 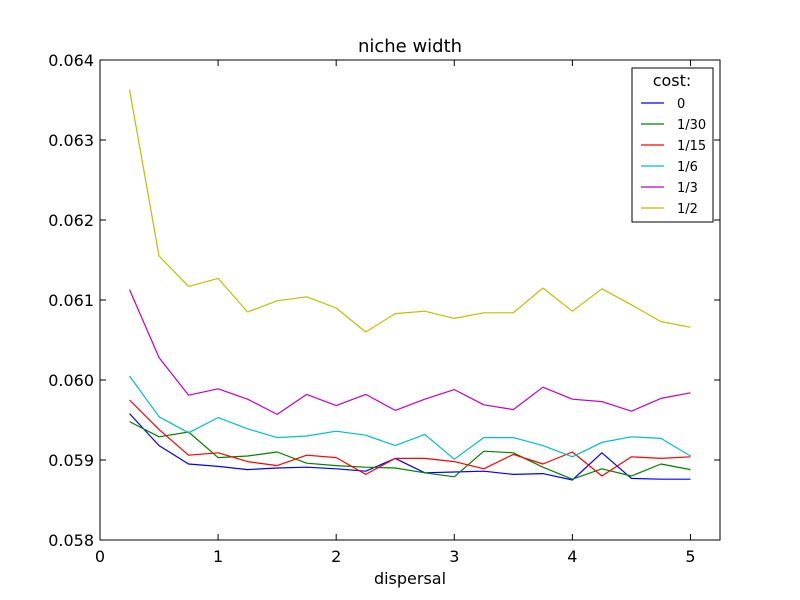 I want to click on legend-title: cost:, so click(x=672, y=80).